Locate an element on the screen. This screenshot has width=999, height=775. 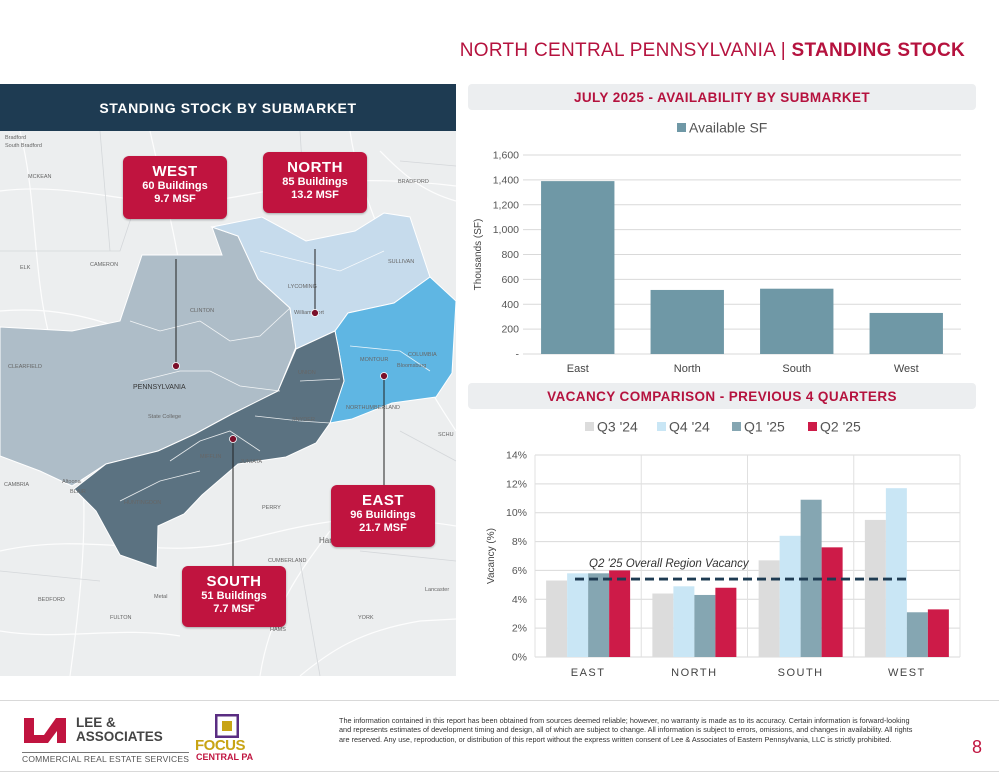
callout-south-buildings: 51 Buildings is located at coordinates (234, 596).